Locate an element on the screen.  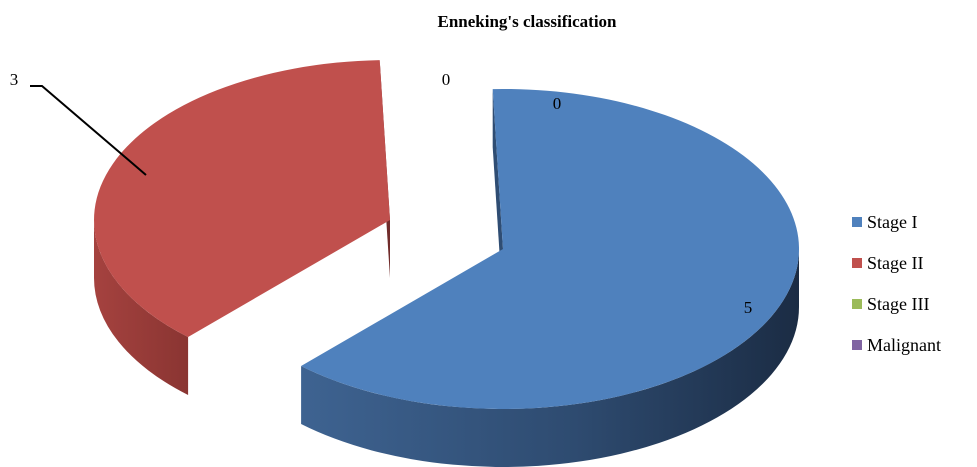
leader-line-stage-ii is located at coordinates (88, 130).